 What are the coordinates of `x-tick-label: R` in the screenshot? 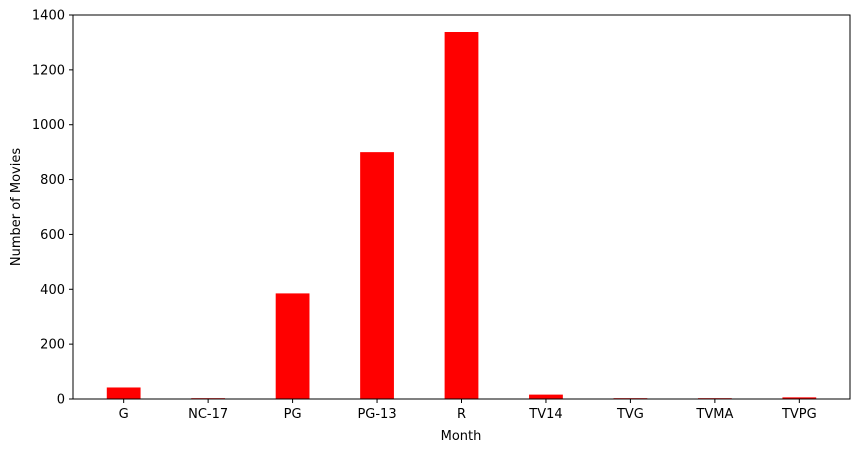 It's located at (461, 414).